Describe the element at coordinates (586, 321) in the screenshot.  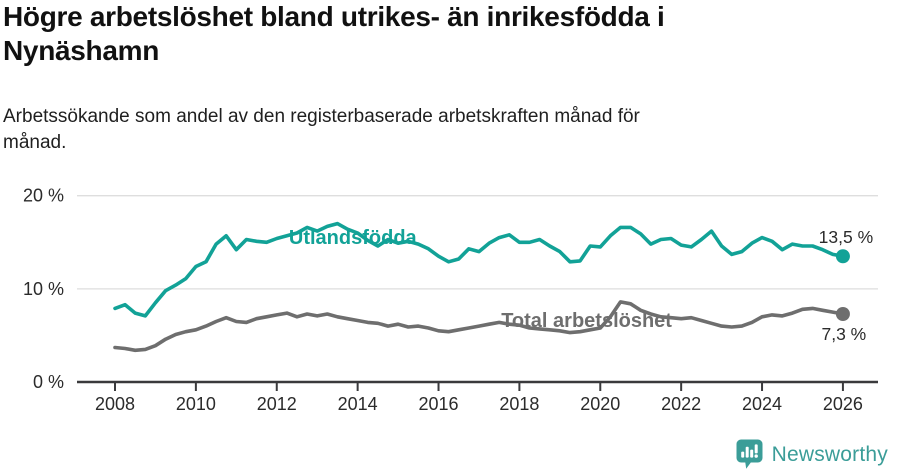
I see `series-label: Total arbetslöshet` at that location.